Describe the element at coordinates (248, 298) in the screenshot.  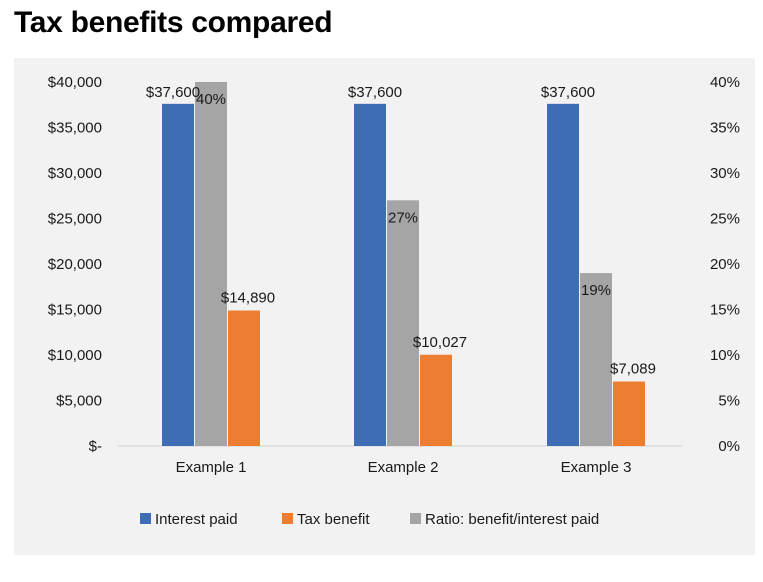
I see `data-label: $14,890` at that location.